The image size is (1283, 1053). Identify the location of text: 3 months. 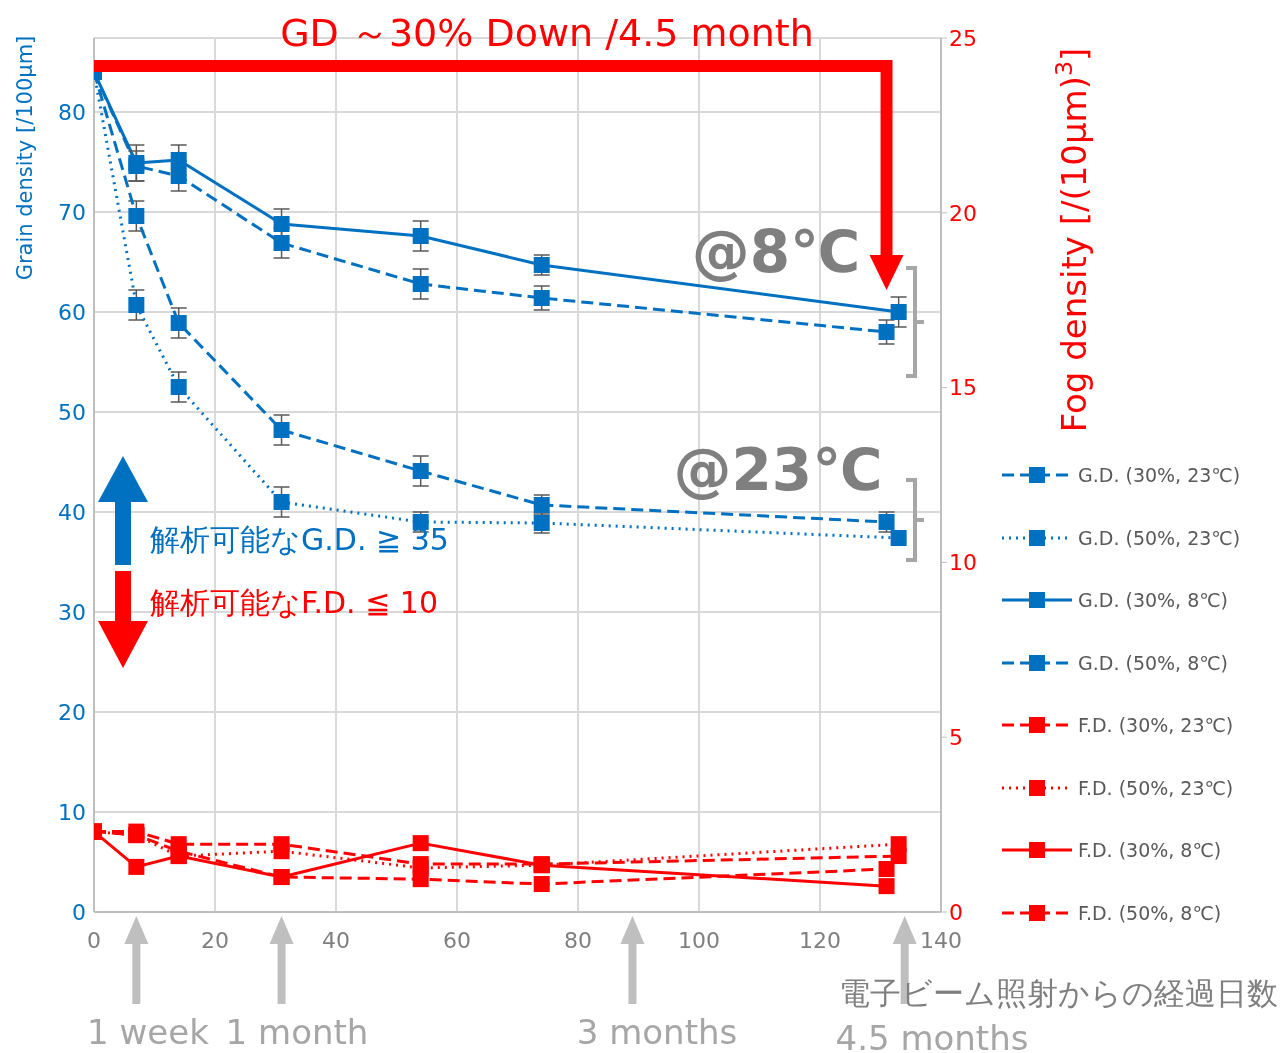
(657, 1032).